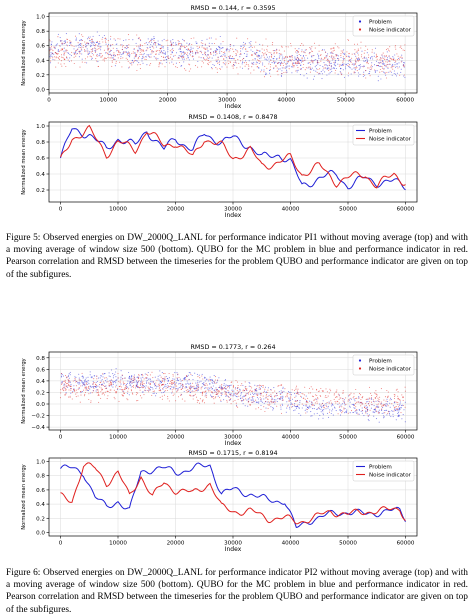  I want to click on y-tick-label: 0.2, so click(40, 191).